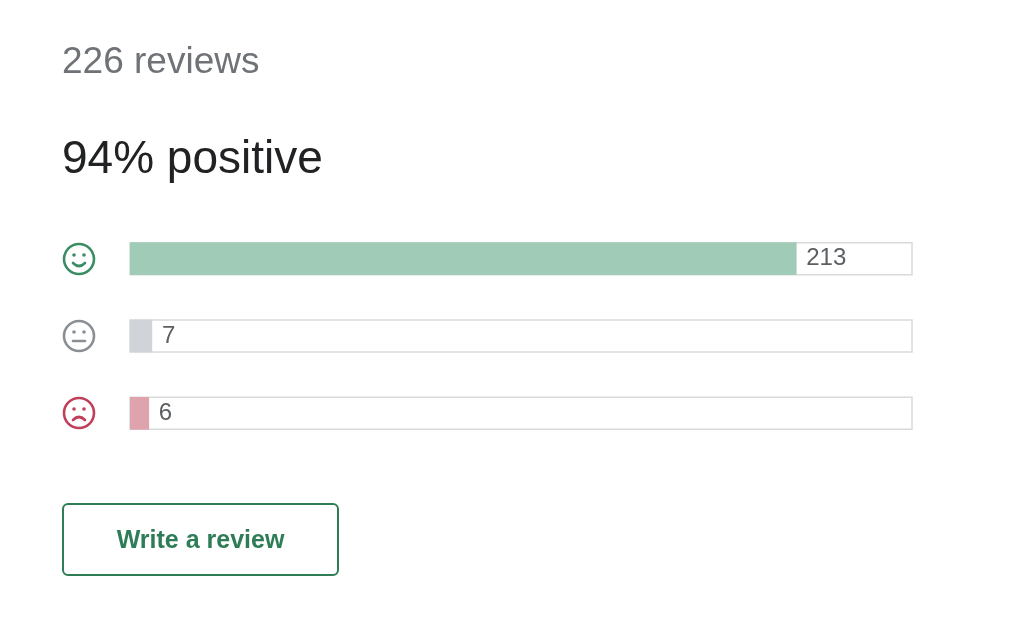  Describe the element at coordinates (200, 539) in the screenshot. I see `text: Write a review` at that location.